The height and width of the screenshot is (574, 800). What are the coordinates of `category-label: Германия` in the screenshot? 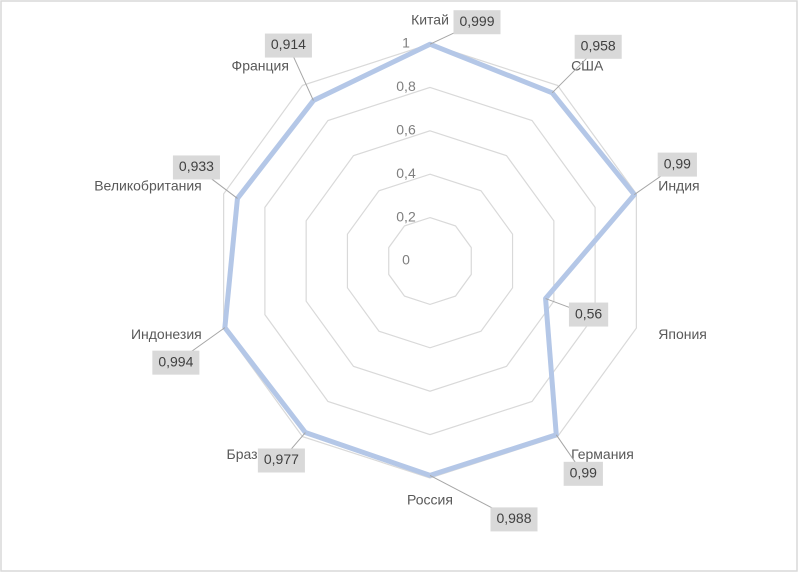 It's located at (602, 454).